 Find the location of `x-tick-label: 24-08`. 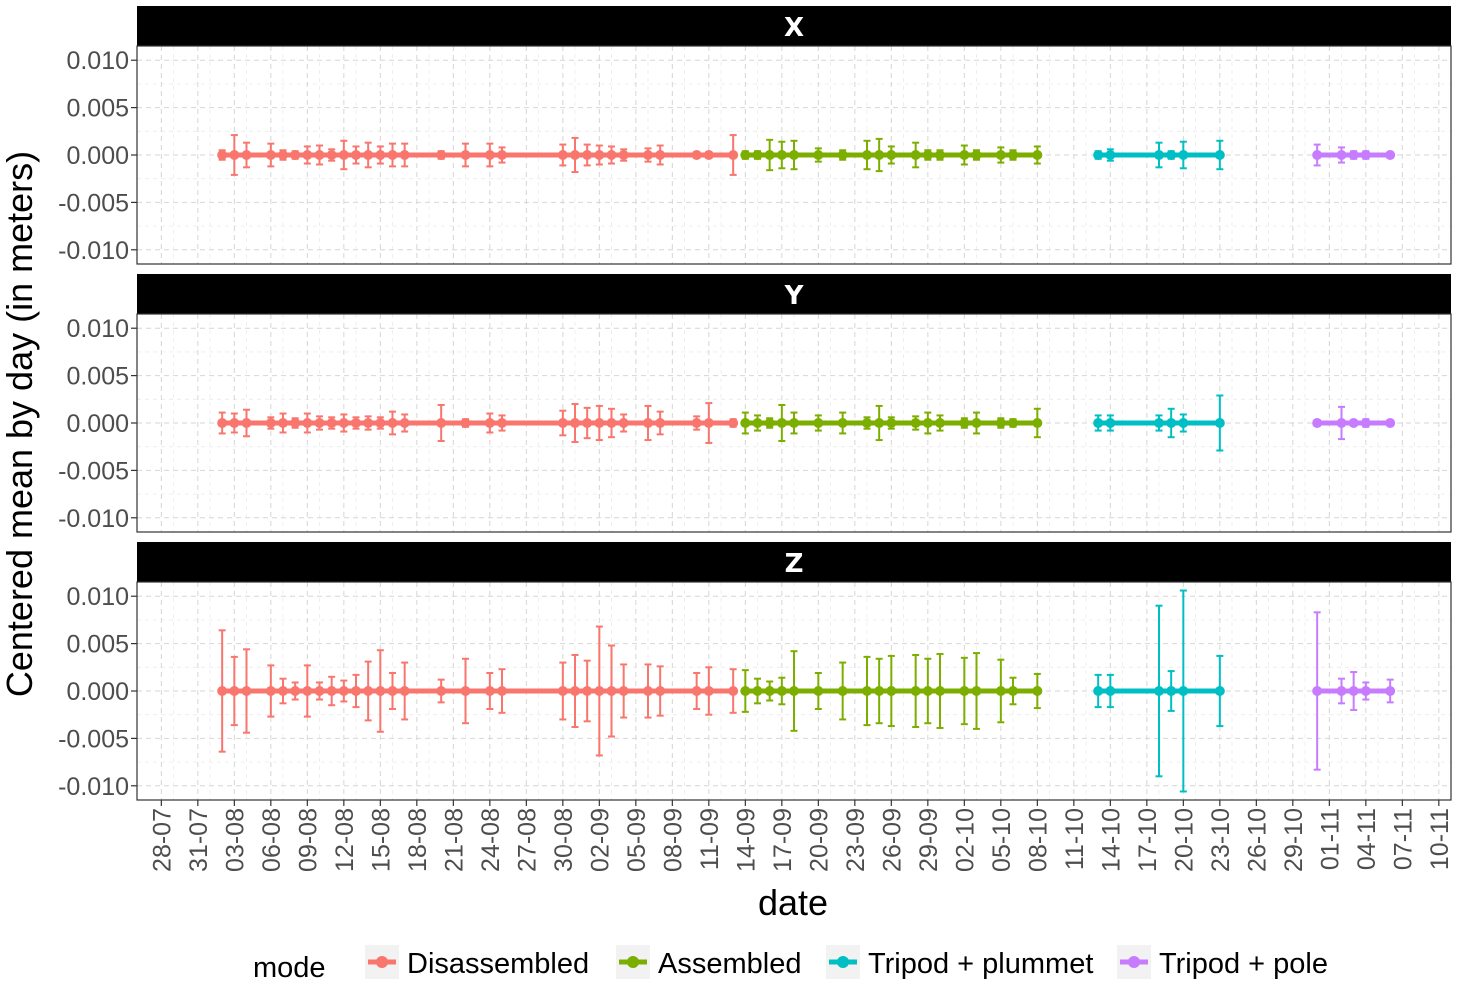

x-tick-label: 24-08 is located at coordinates (491, 840).